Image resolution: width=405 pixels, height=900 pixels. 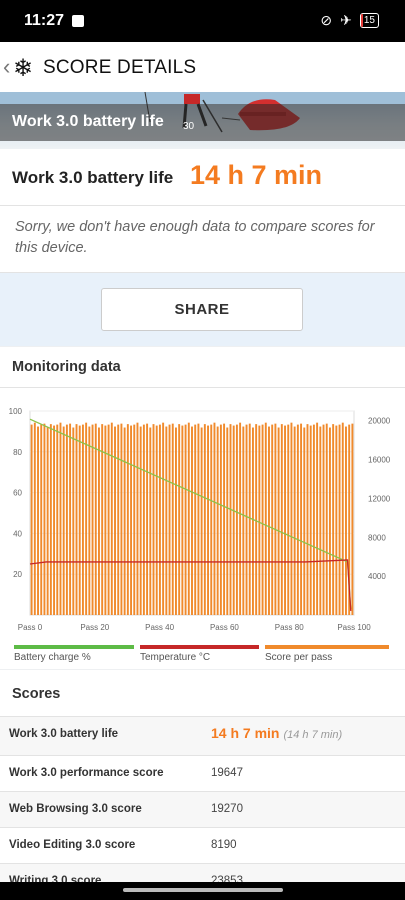 I want to click on x-tick-label: Pass 0, so click(x=30, y=627).